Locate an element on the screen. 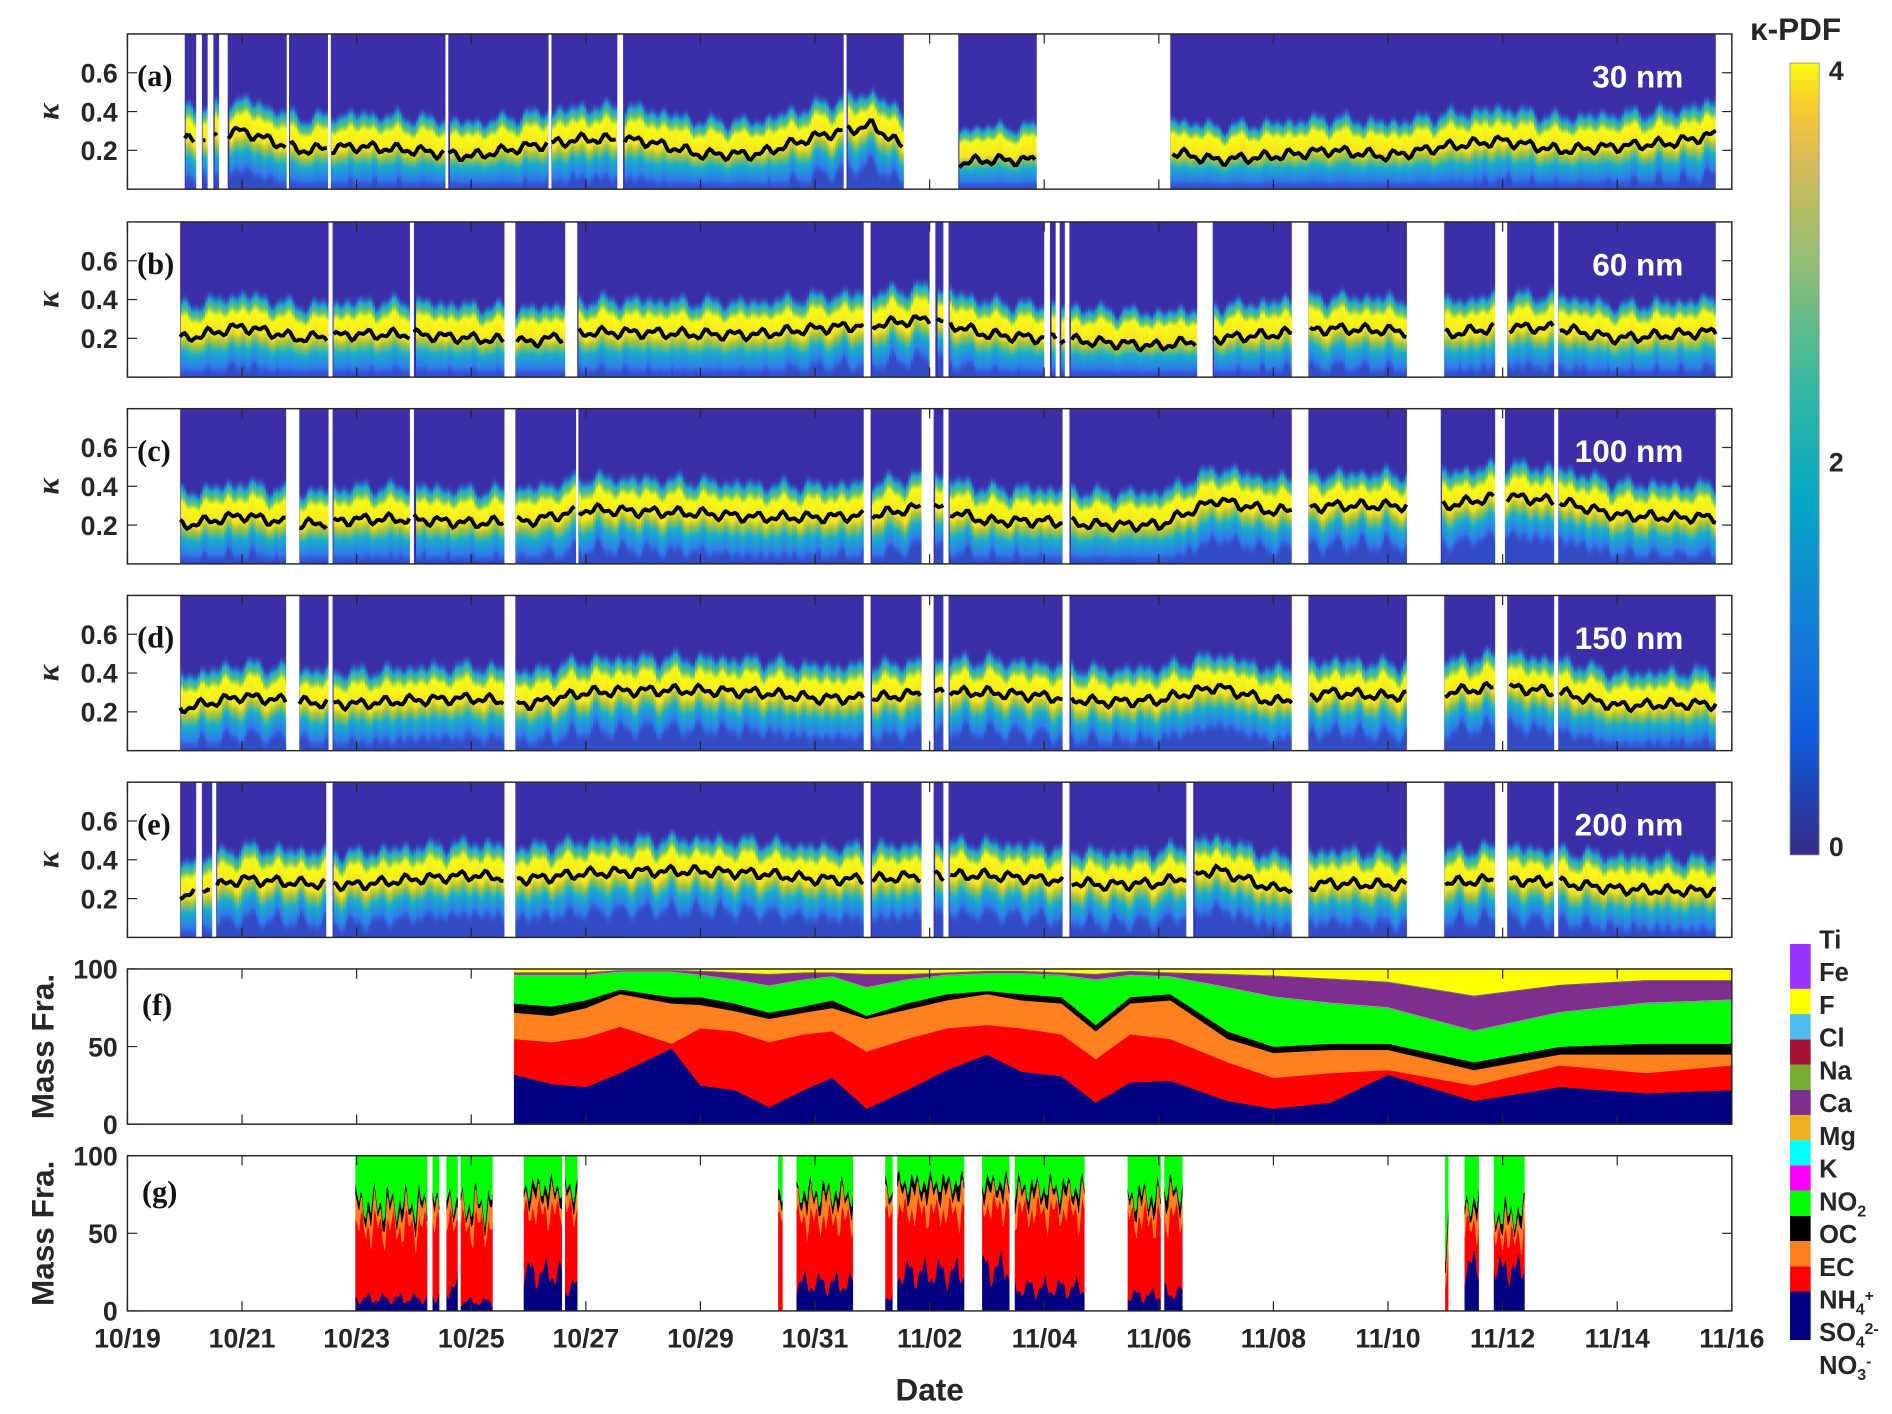 Image resolution: width=1892 pixels, height=1414 pixels. data-gap is located at coordinates (946, 486).